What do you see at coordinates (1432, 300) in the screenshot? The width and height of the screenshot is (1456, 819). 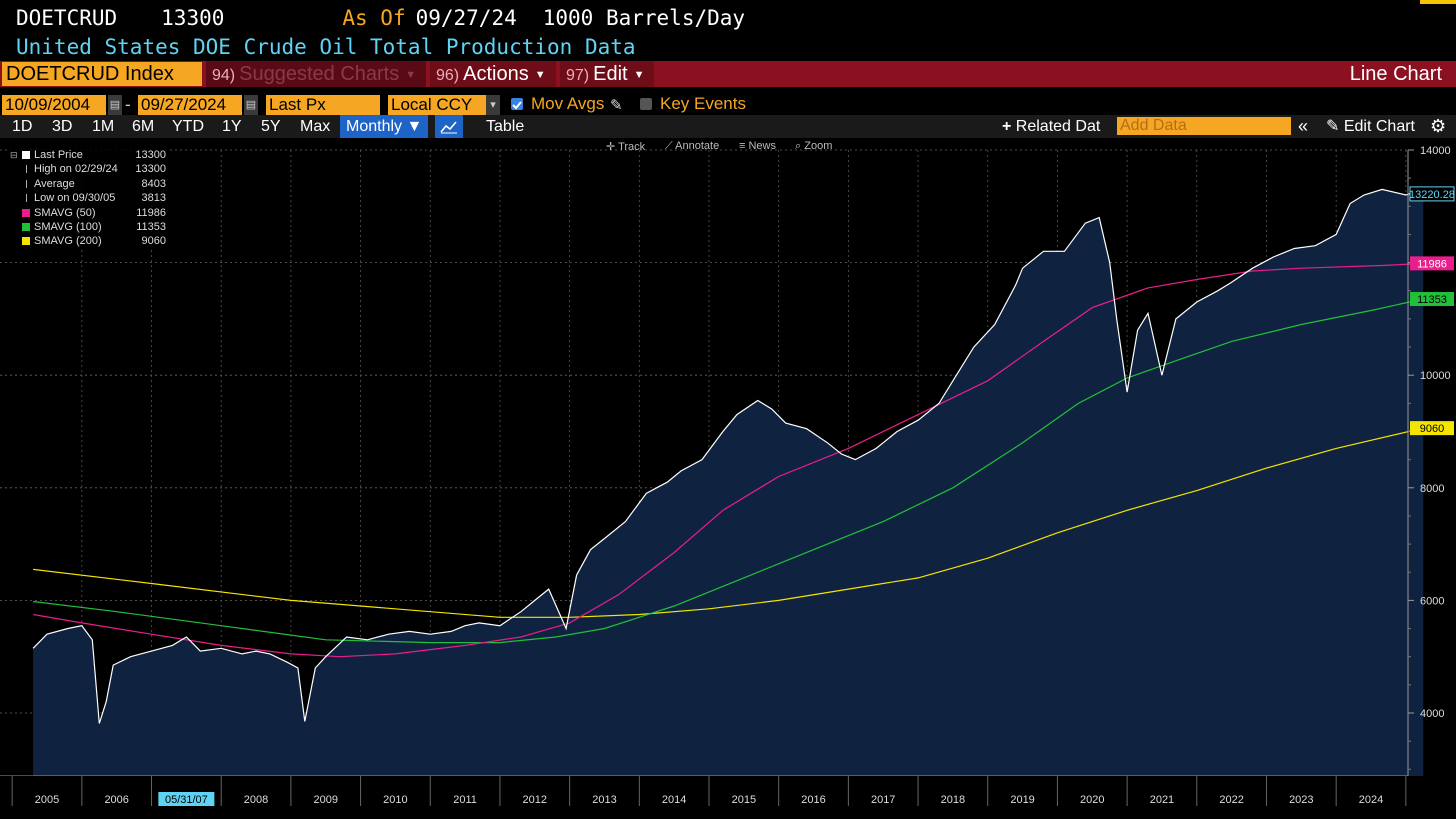 I see `value-tag-label: 11353` at bounding box center [1432, 300].